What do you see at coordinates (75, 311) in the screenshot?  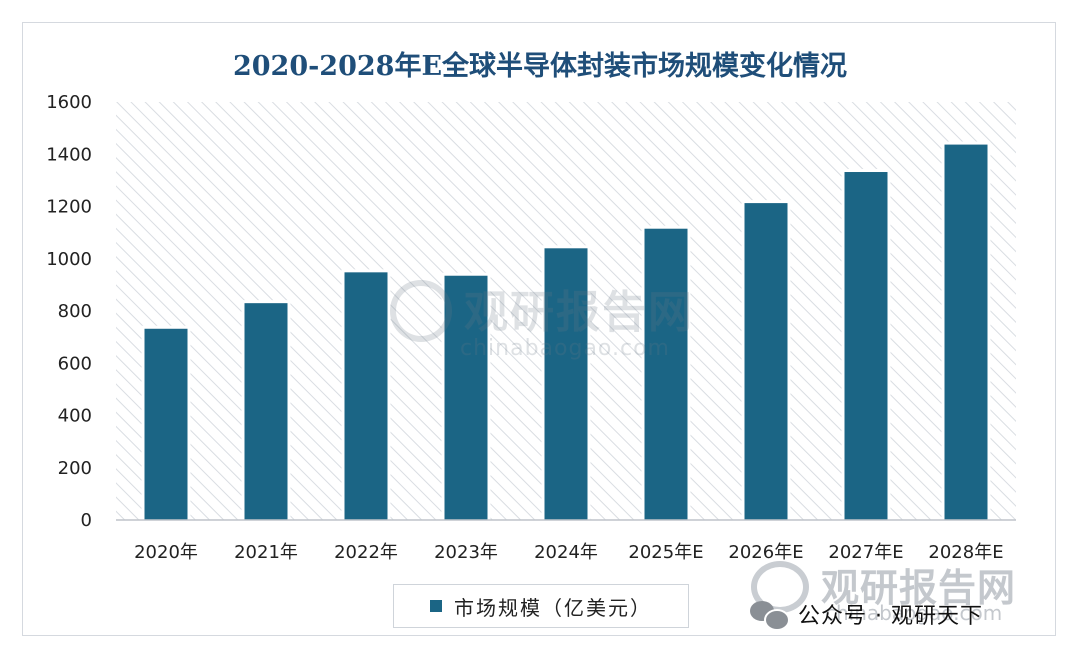 I see `y-tick-label: 800` at bounding box center [75, 311].